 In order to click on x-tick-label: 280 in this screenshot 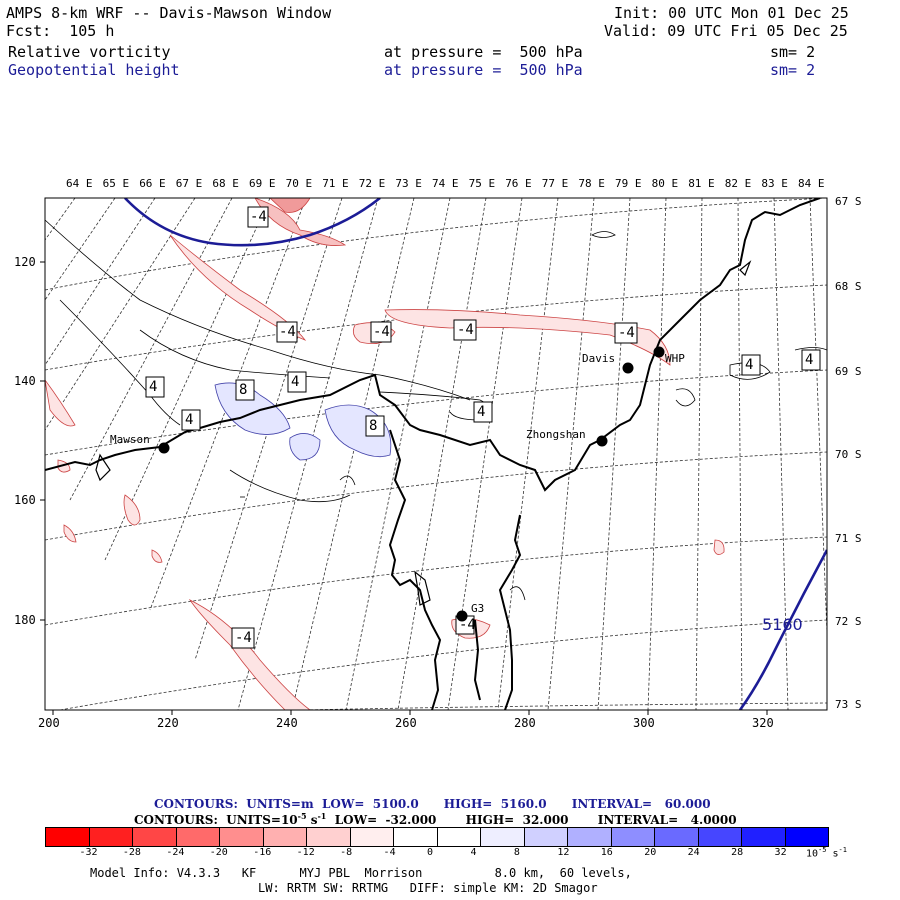, I will do `click(525, 723)`.